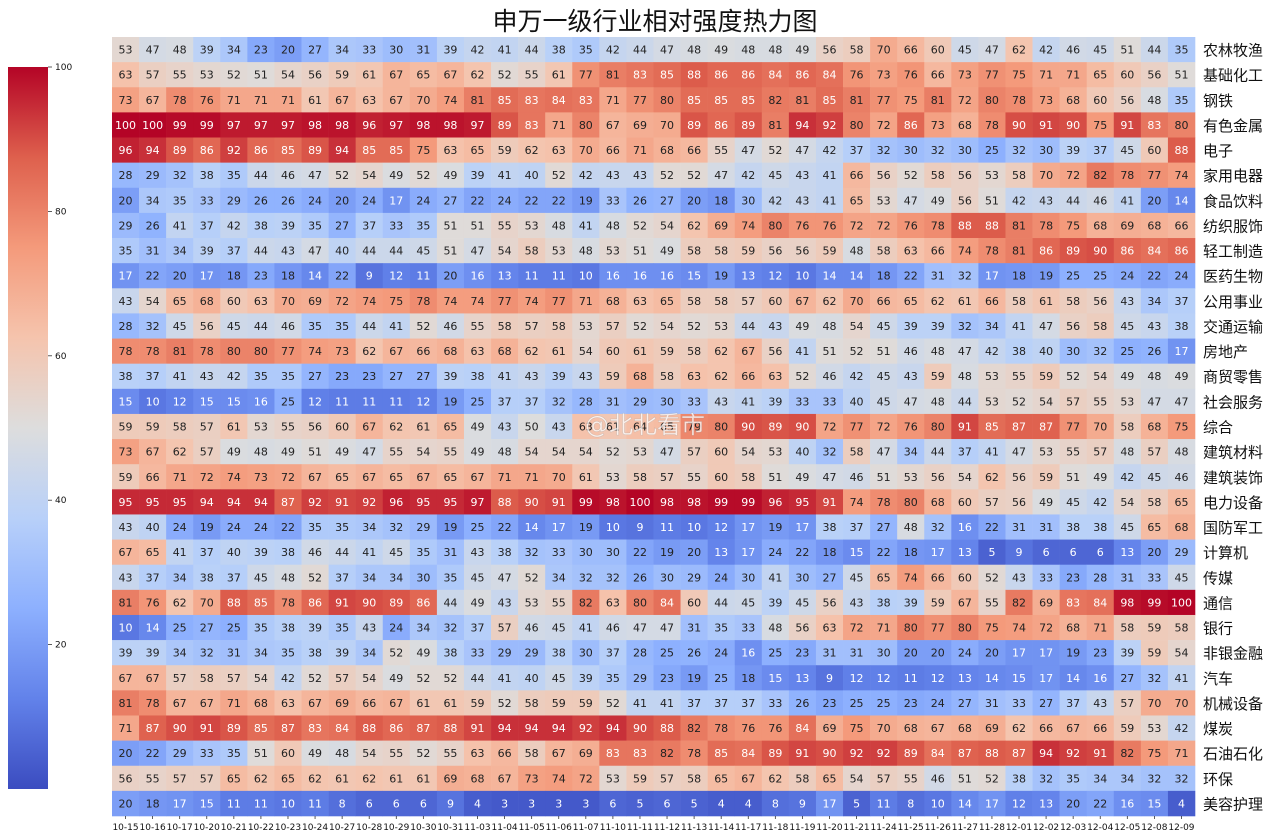 The image size is (1280, 838). I want to click on cell-value: 46, so click(911, 351).